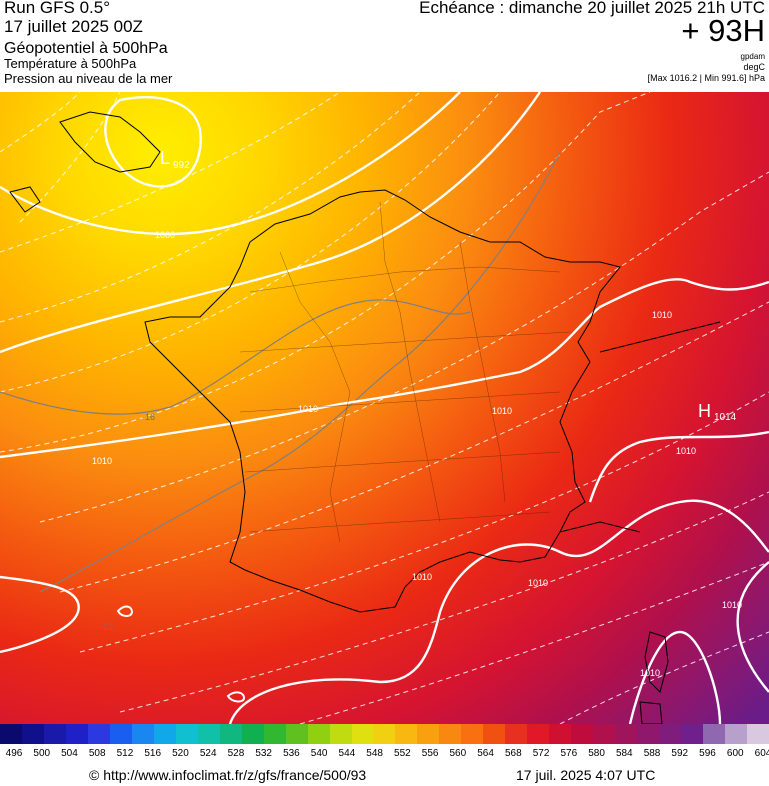 Image resolution: width=769 pixels, height=786 pixels. I want to click on color-scale-tick: 580, so click(596, 753).